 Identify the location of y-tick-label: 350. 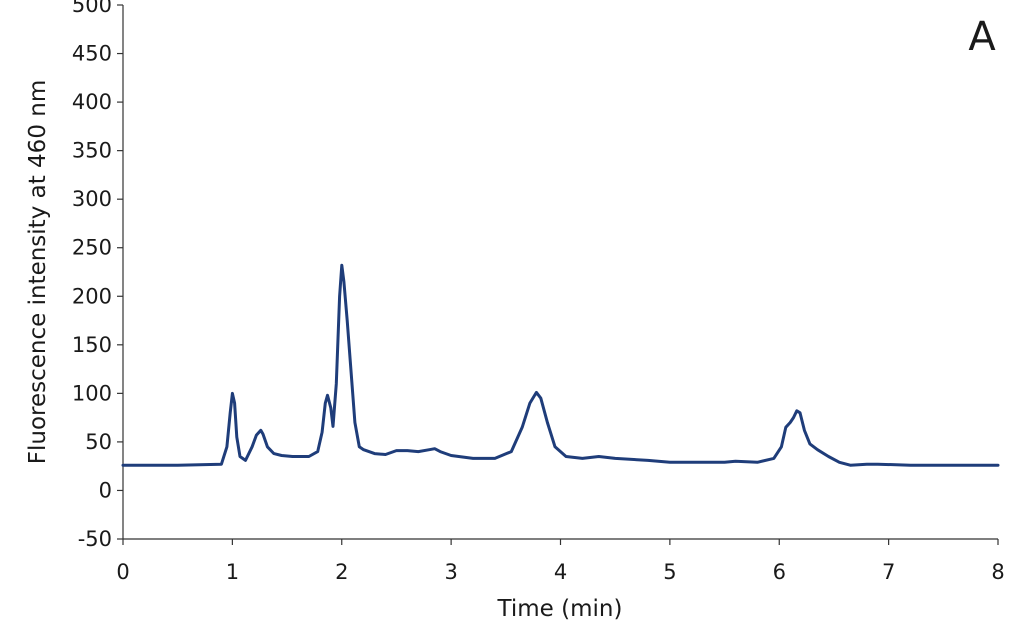
(92, 151).